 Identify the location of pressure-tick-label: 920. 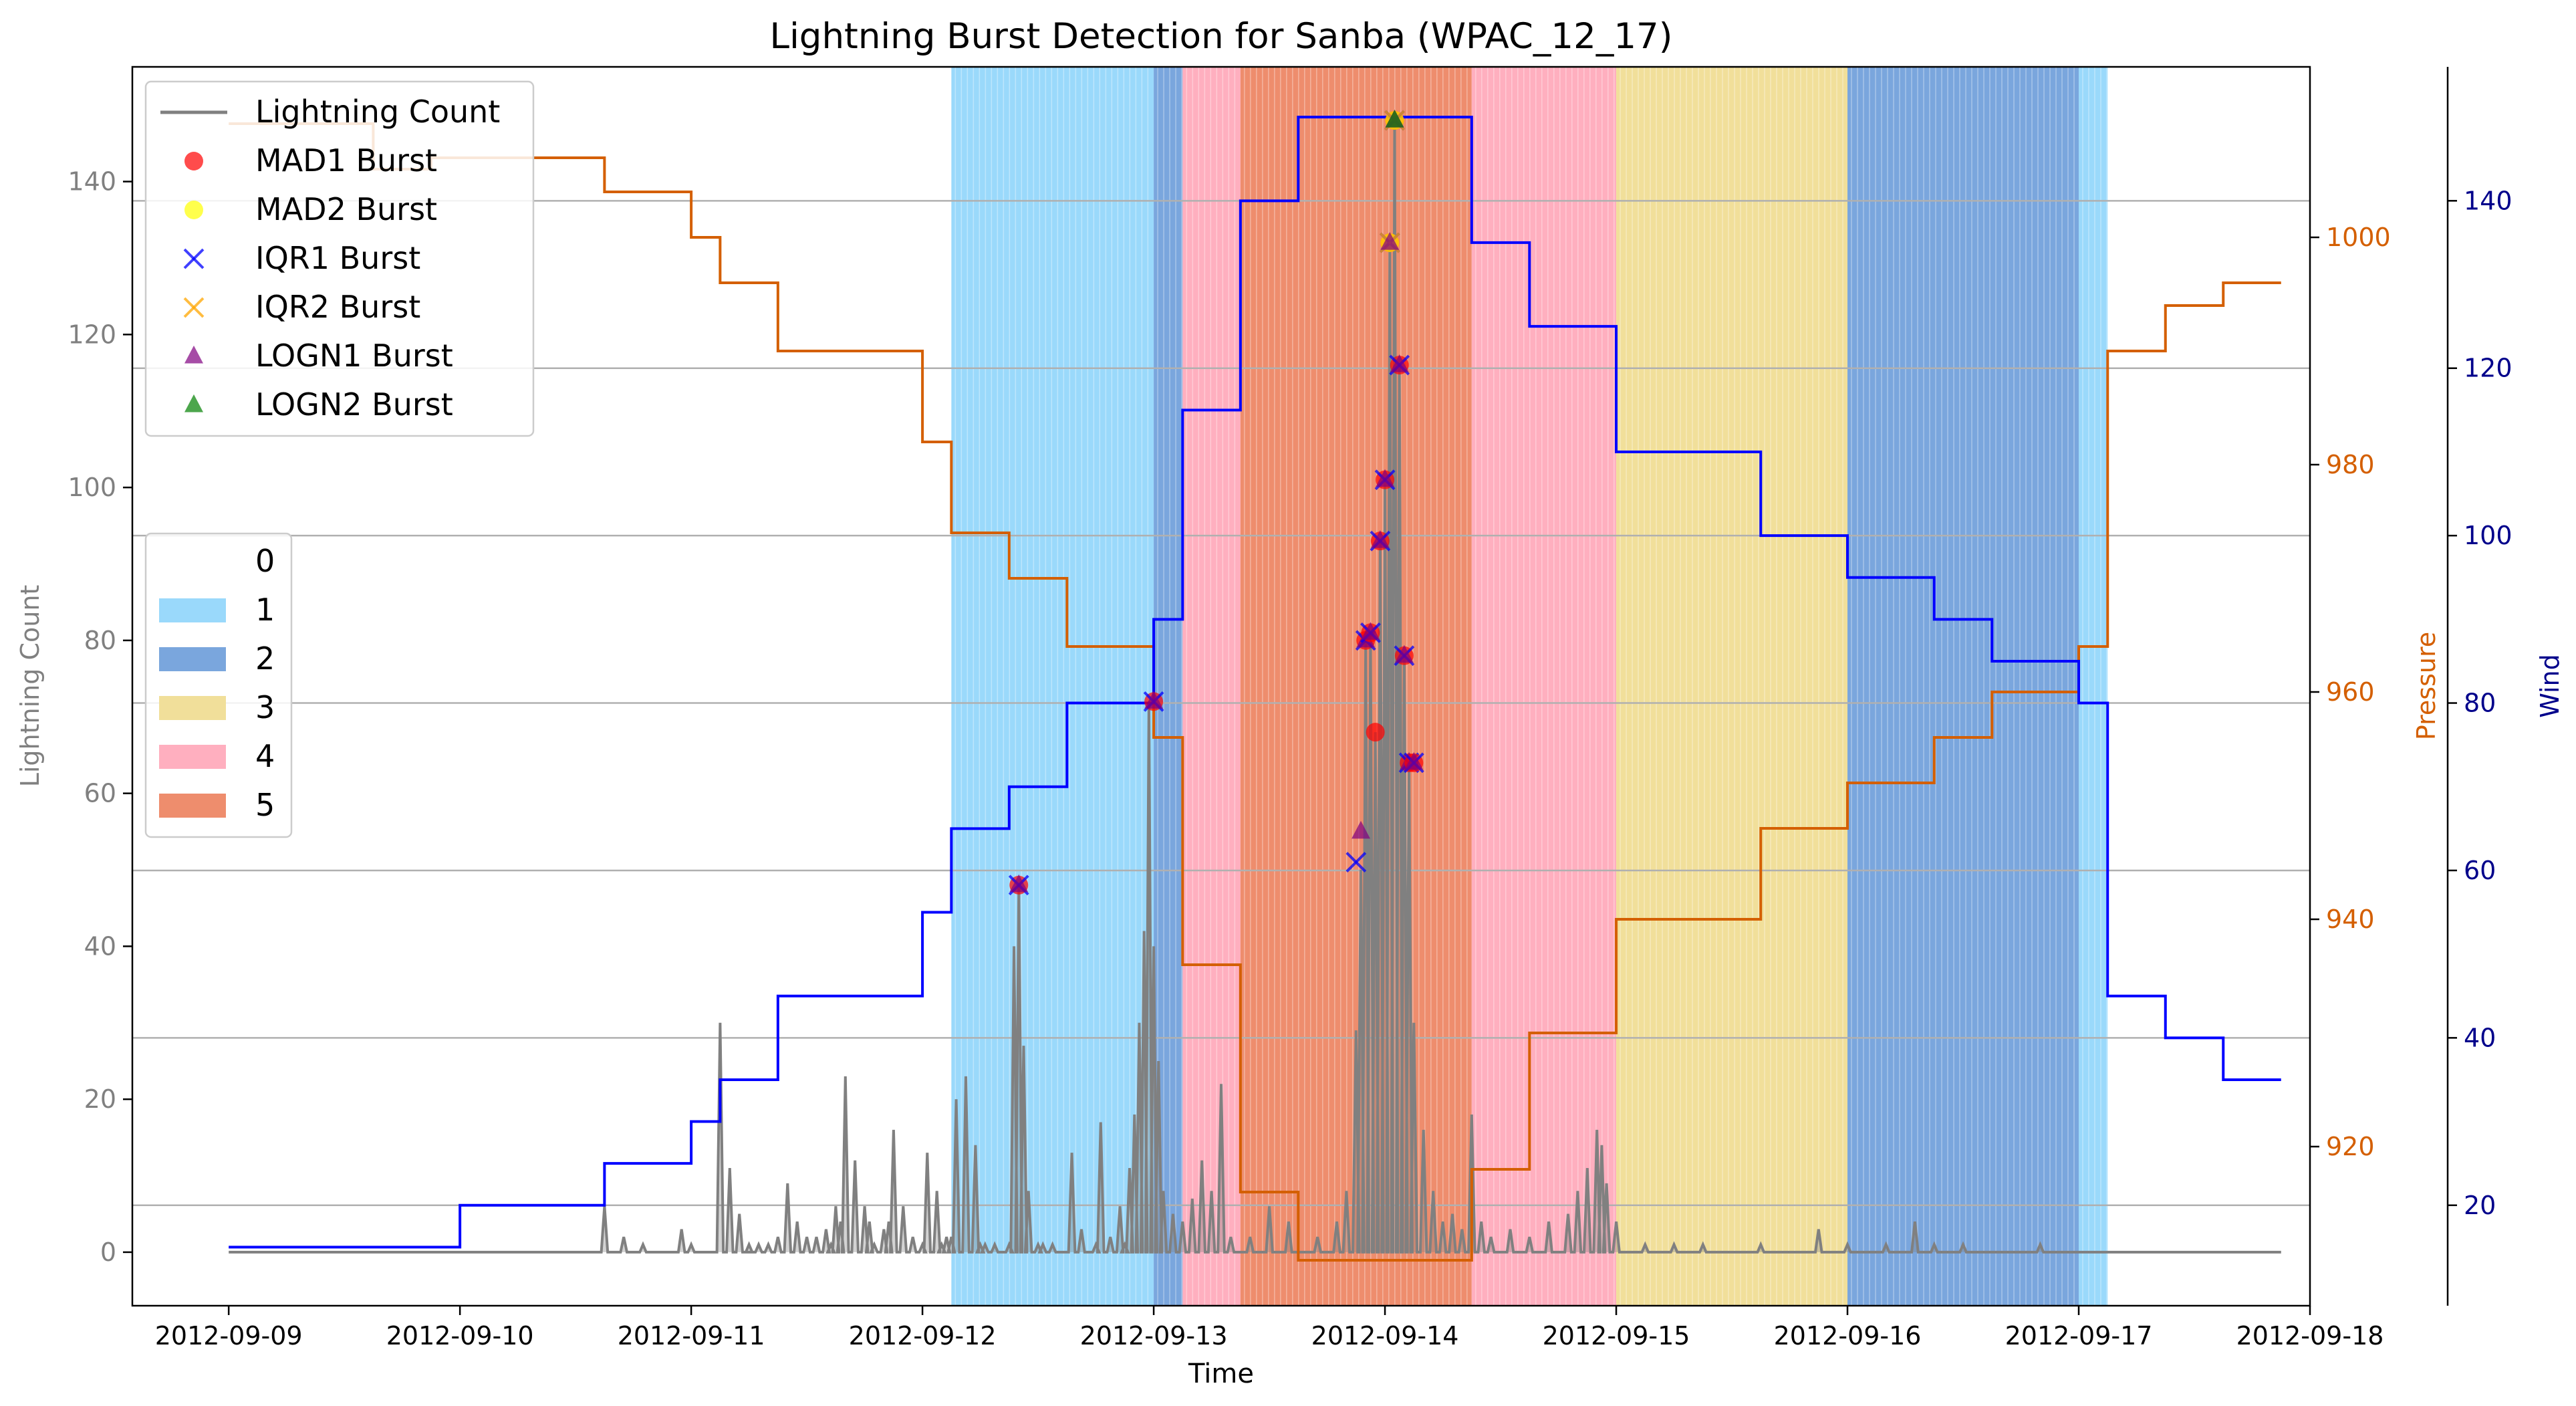
(2350, 1146).